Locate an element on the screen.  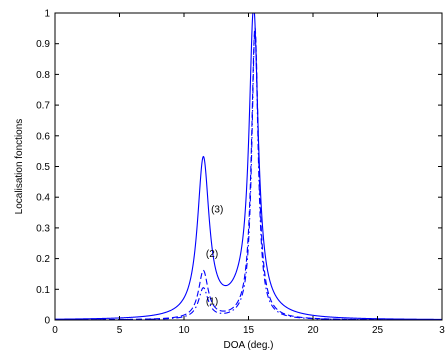
annotation-label: (3) is located at coordinates (217, 210).